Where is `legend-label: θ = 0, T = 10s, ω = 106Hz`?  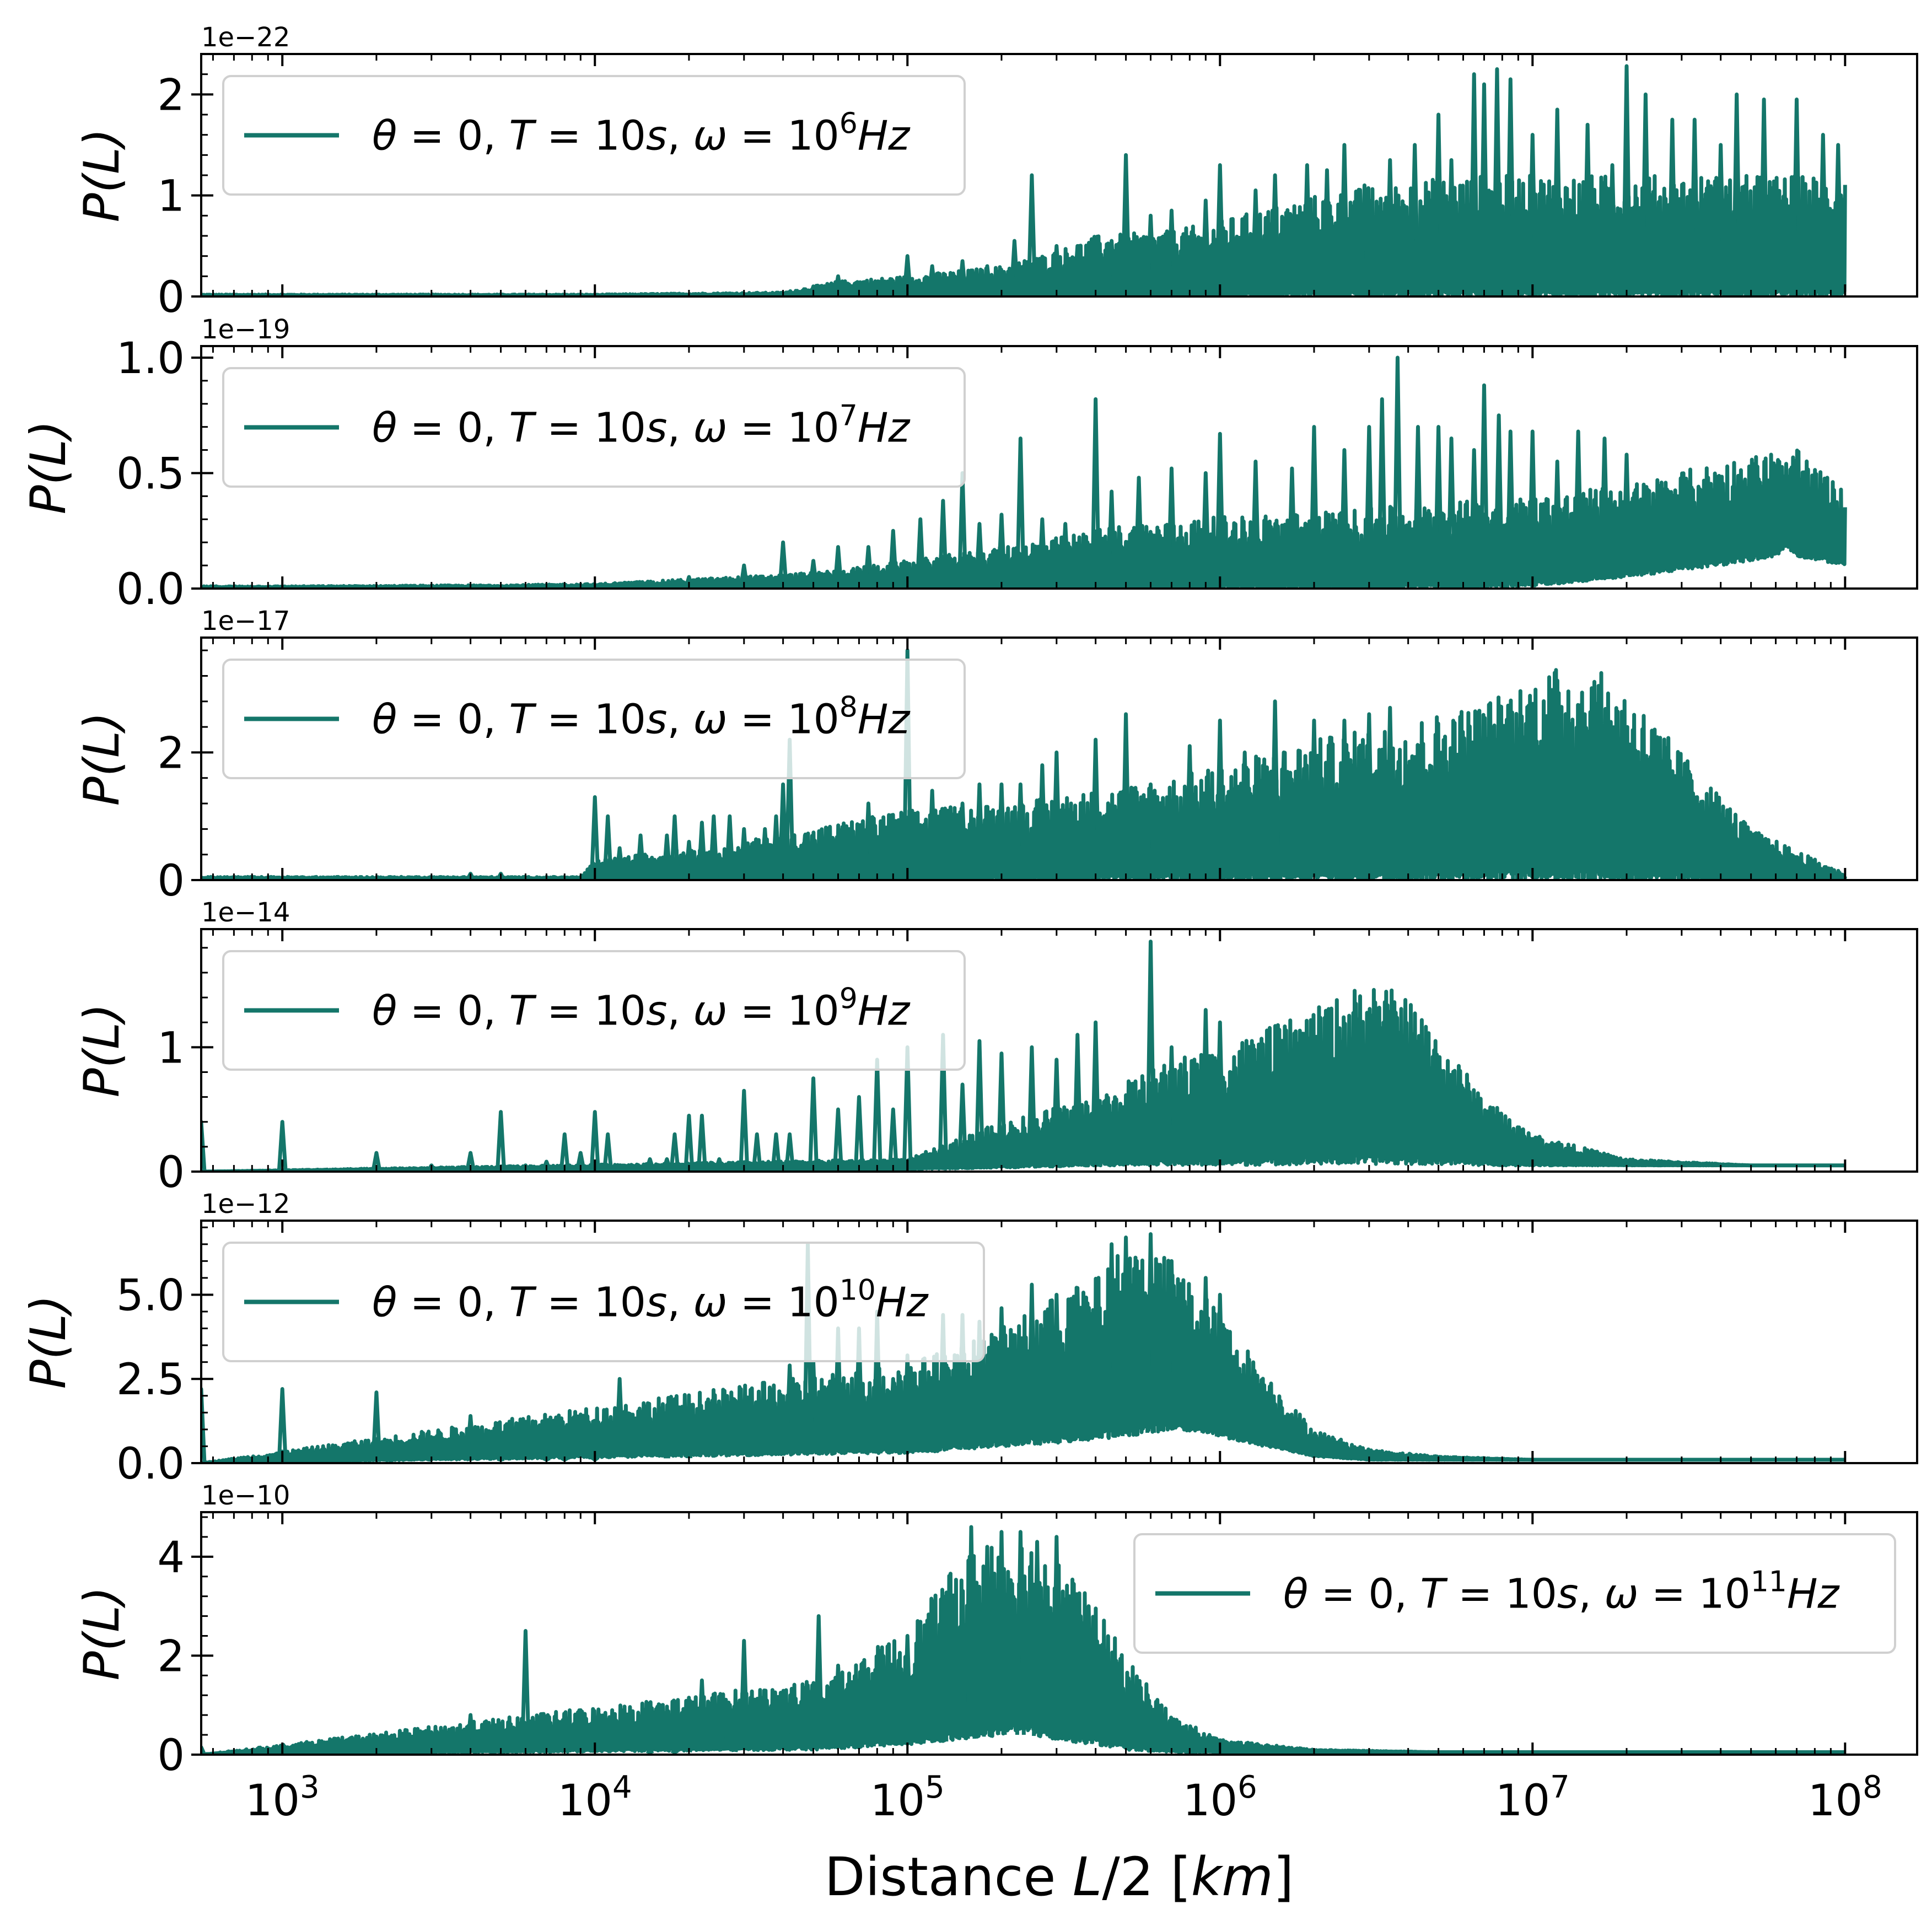 legend-label: θ = 0, T = 10s, ω = 106Hz is located at coordinates (641, 133).